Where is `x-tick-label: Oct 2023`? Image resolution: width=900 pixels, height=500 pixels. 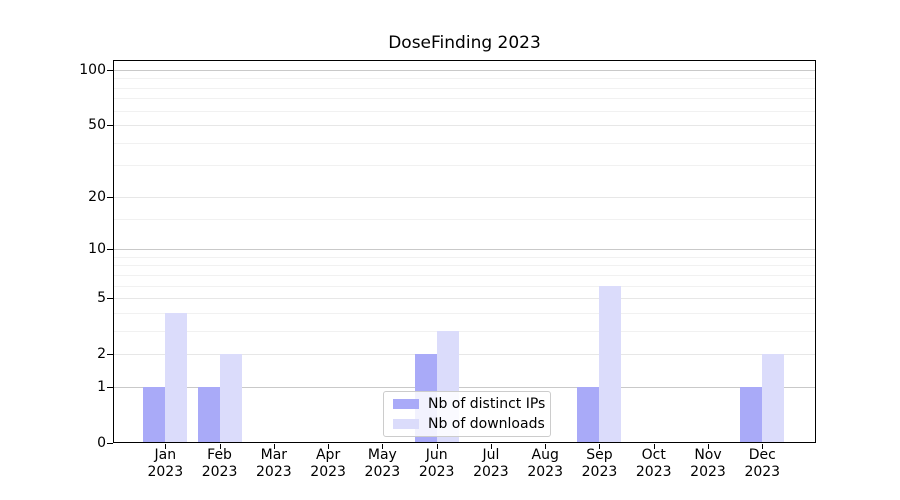
x-tick-label: Oct 2023 is located at coordinates (654, 464).